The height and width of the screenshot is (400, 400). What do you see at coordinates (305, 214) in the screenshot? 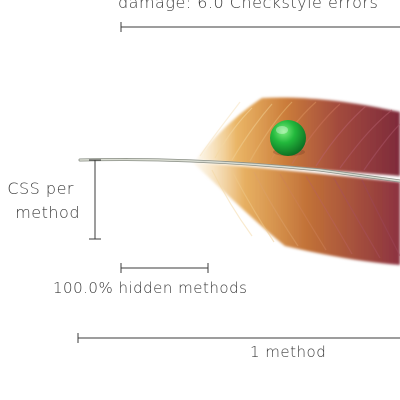
I see `feather-lower-barbs` at bounding box center [305, 214].